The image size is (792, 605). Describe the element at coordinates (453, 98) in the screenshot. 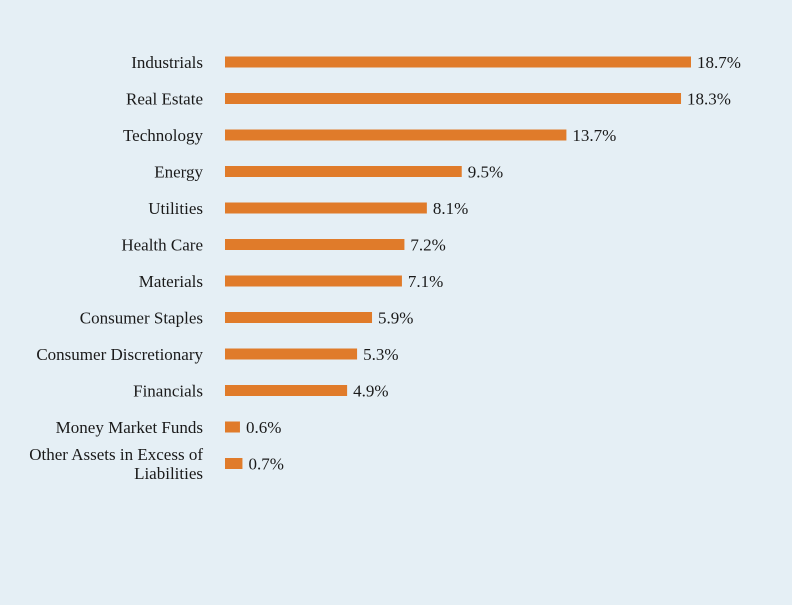

I see `bar-real-estate` at that location.